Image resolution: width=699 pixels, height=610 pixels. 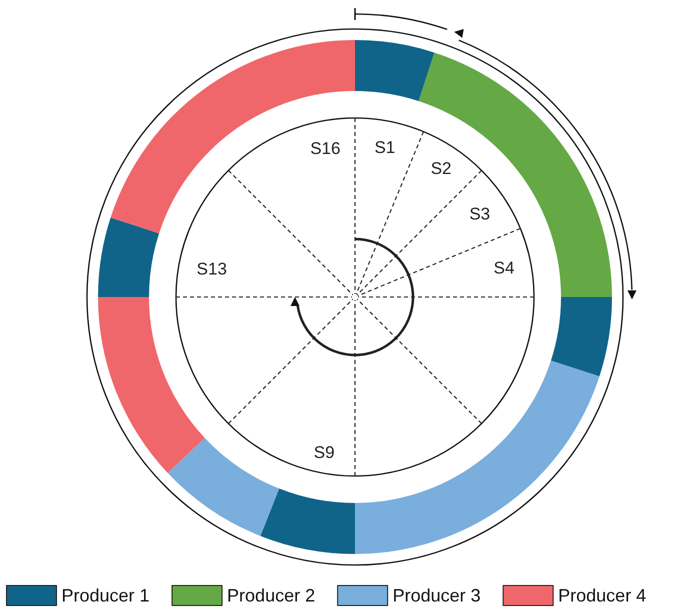 I want to click on text: S2, so click(x=441, y=168).